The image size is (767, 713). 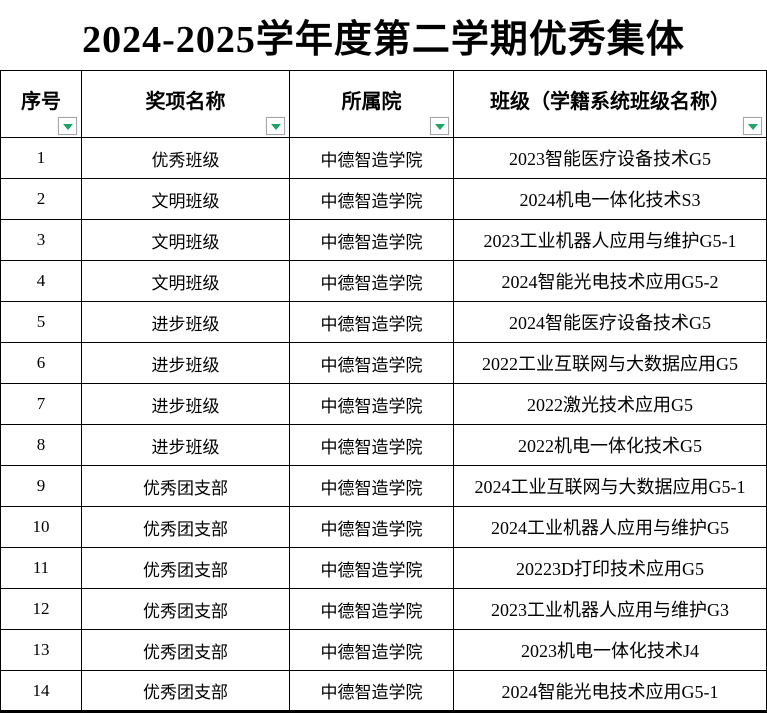 I want to click on table-row: 1 优秀班级 中德智造学院 2023智能医疗设备技术G5, so click(x=383, y=158).